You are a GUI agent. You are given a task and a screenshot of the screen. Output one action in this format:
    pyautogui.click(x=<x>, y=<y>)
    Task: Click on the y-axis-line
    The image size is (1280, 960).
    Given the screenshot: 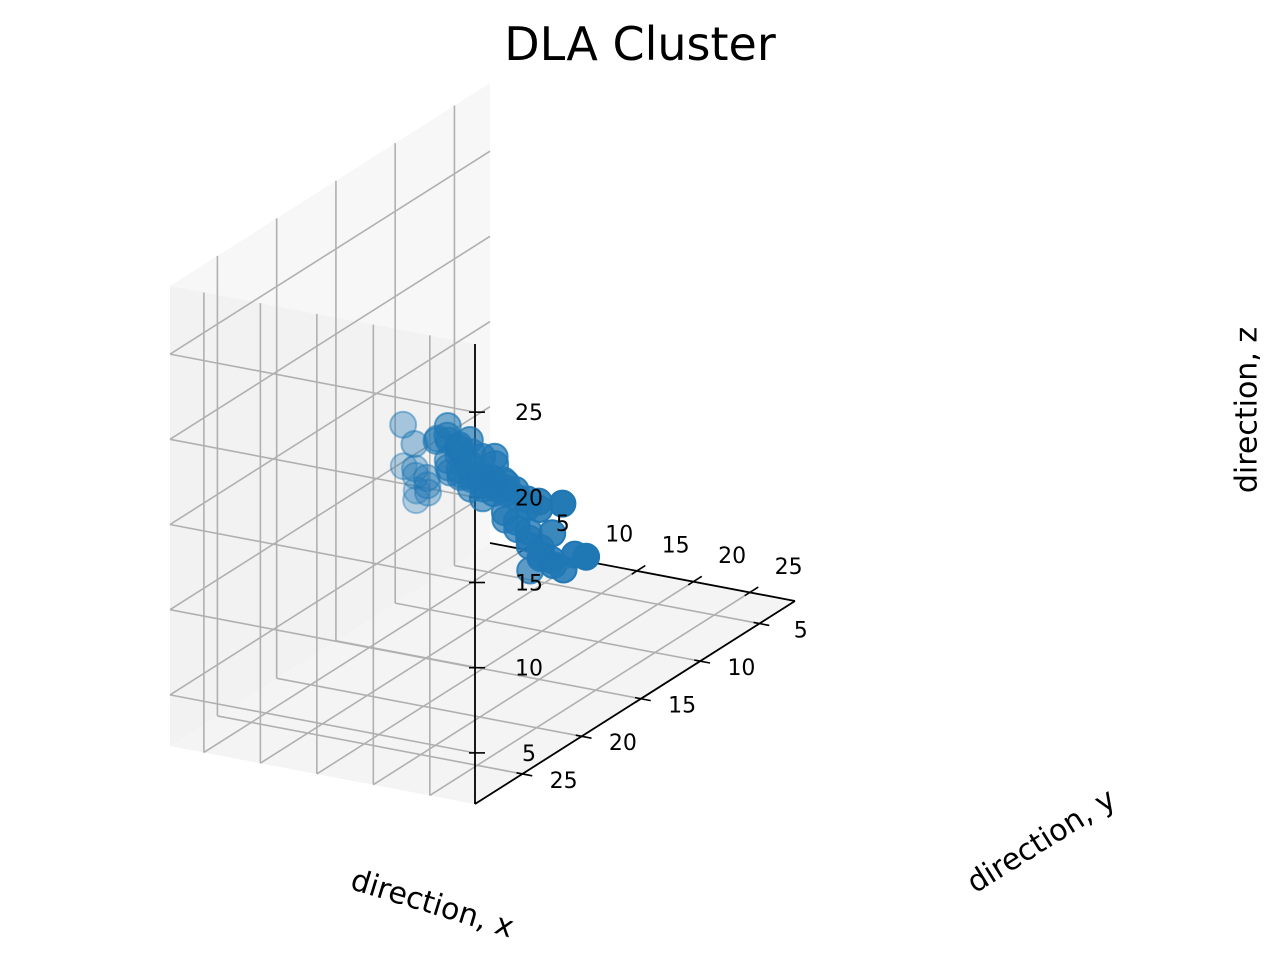 What is the action you would take?
    pyautogui.click(x=635, y=702)
    